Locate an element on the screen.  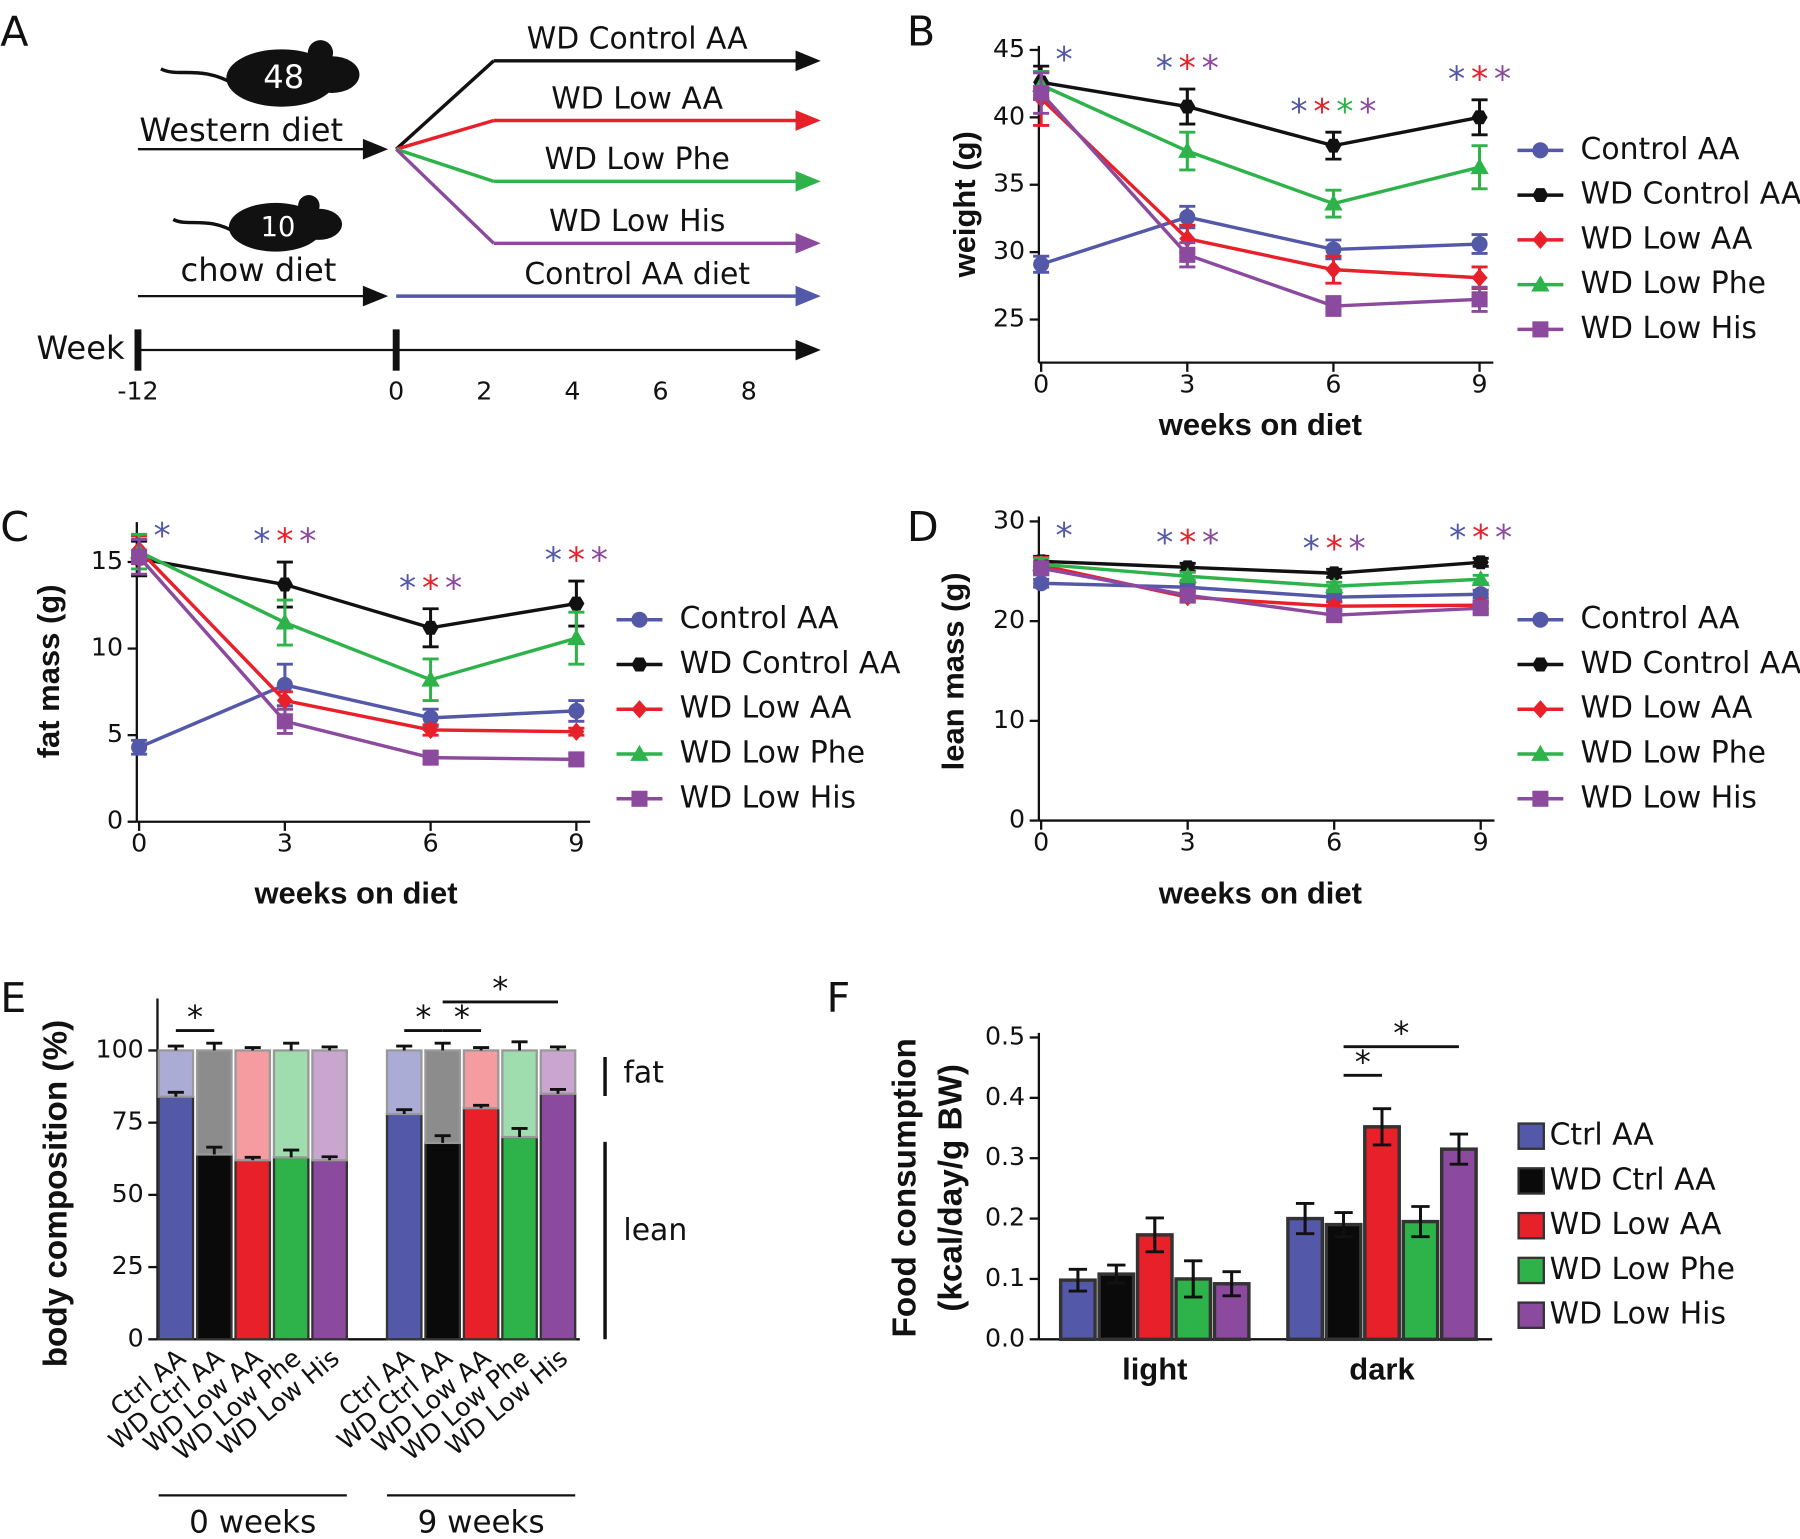
y-tick-label: 15 is located at coordinates (107, 560).